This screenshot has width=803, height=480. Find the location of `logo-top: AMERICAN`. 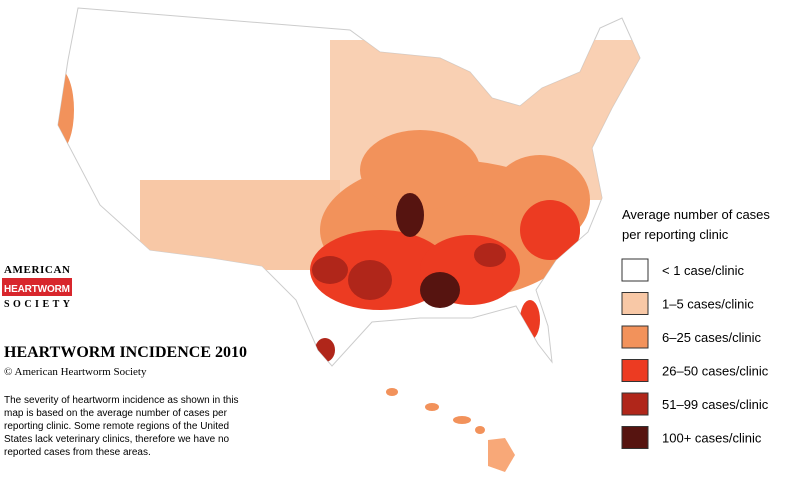

logo-top: AMERICAN is located at coordinates (37, 270).